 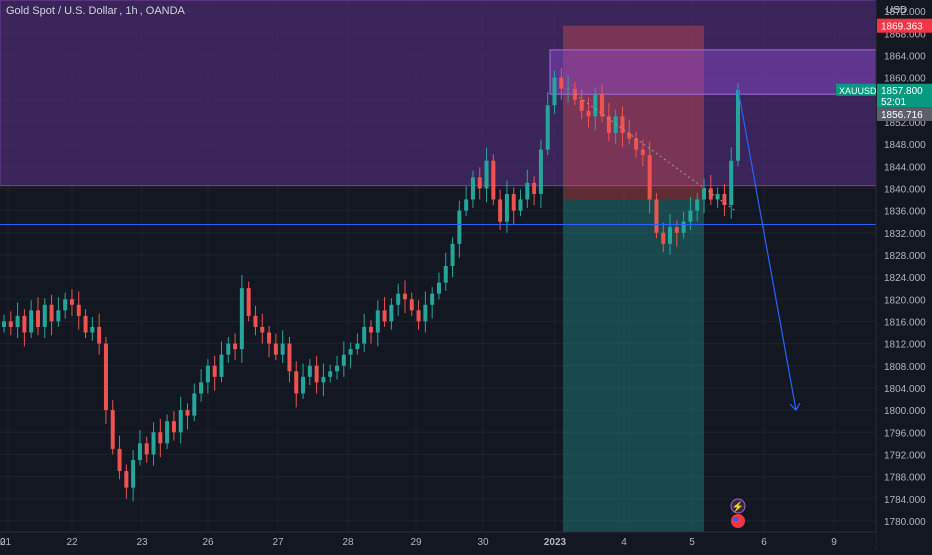 I want to click on price-tick-label: 1840.000, so click(x=905, y=189).